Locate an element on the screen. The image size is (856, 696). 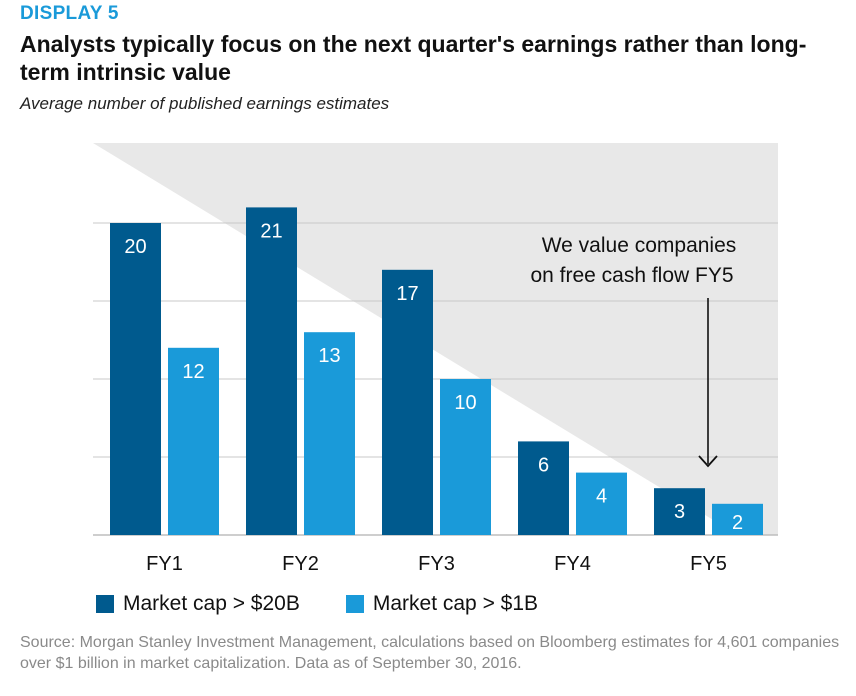
data-label: 4 is located at coordinates (601, 497).